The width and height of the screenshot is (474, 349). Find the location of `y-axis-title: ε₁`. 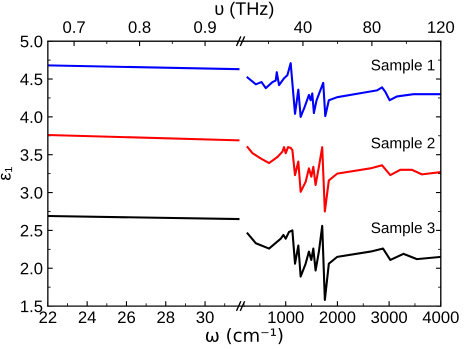

y-axis-title: ε₁ is located at coordinates (6, 173).